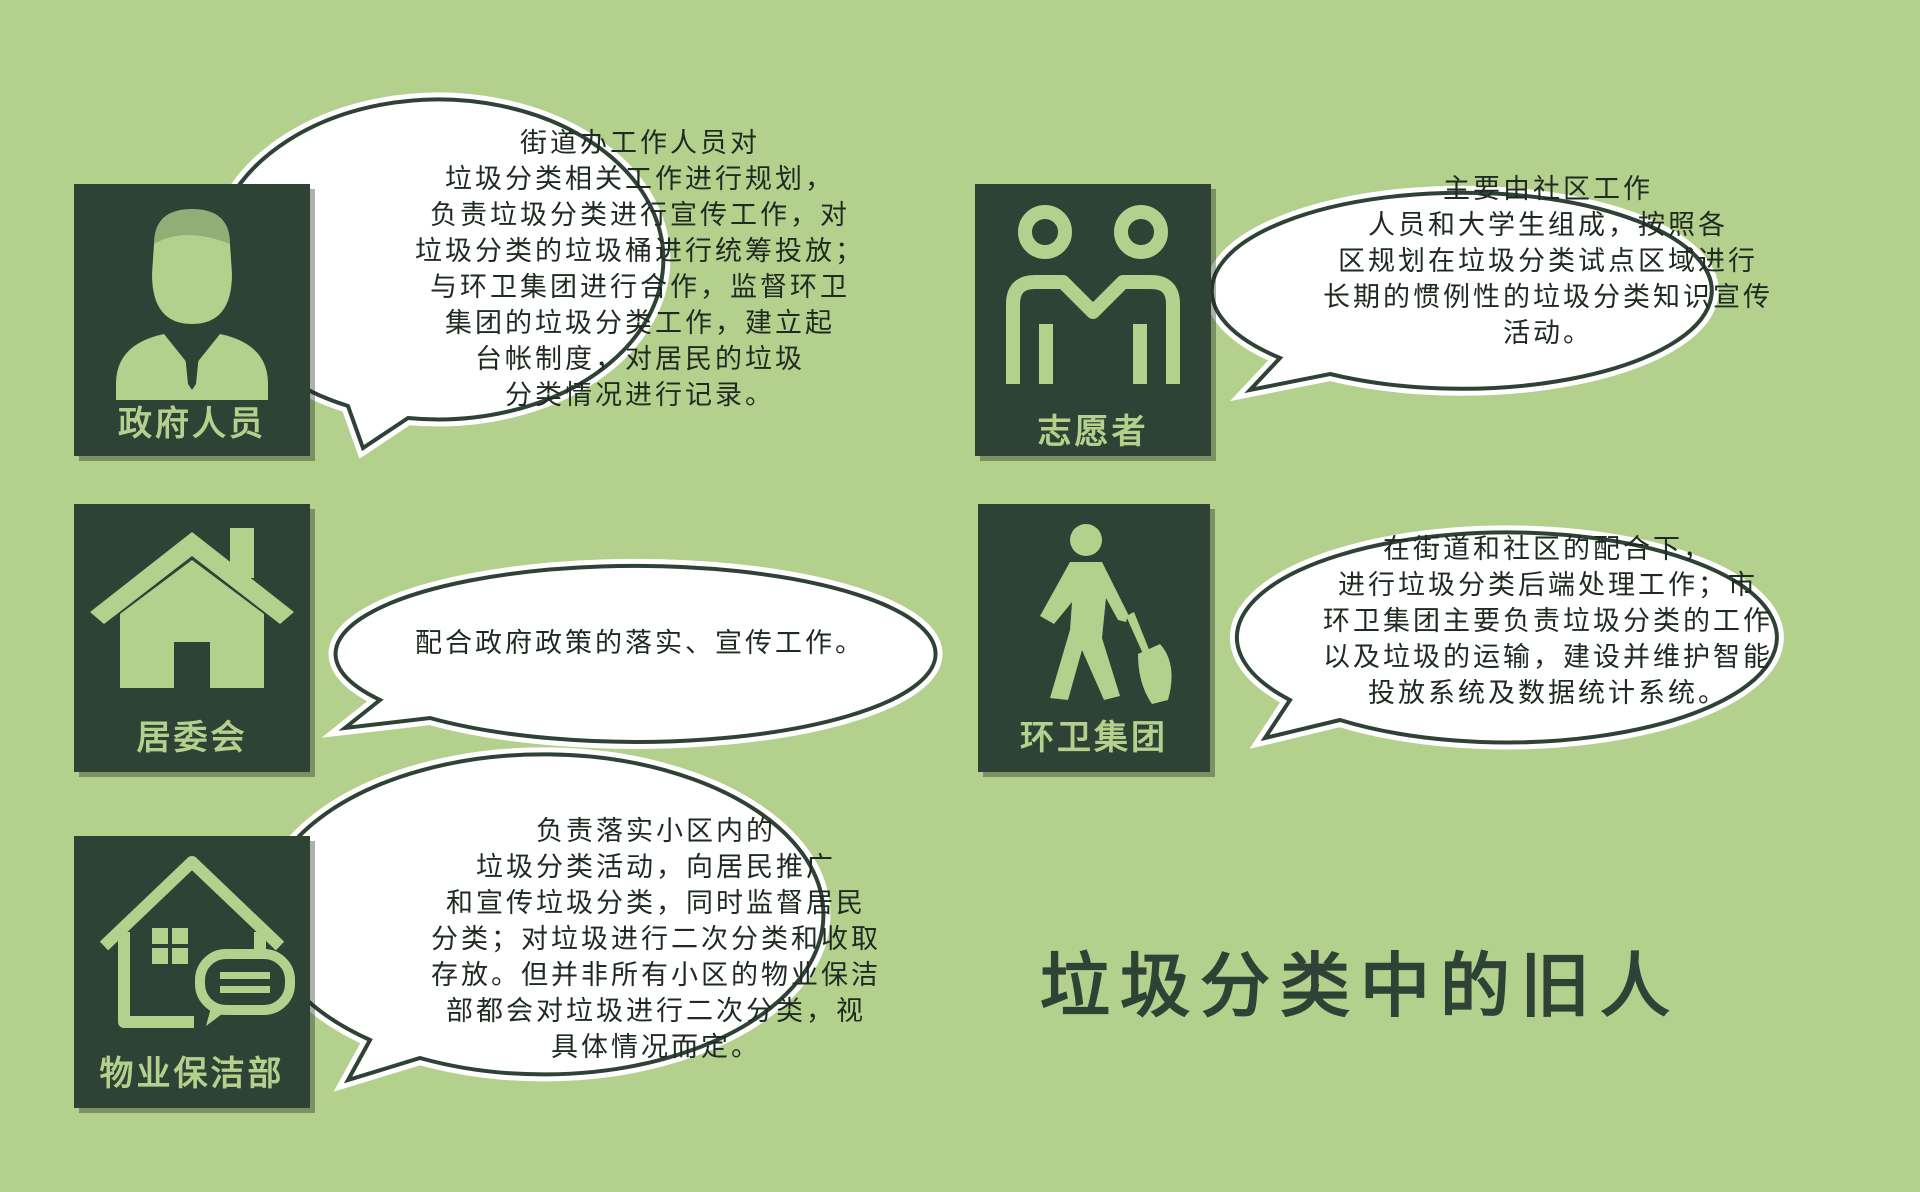  Describe the element at coordinates (656, 975) in the screenshot. I see `bubble-line: 存放。但并非所有小区的物业保洁` at that location.